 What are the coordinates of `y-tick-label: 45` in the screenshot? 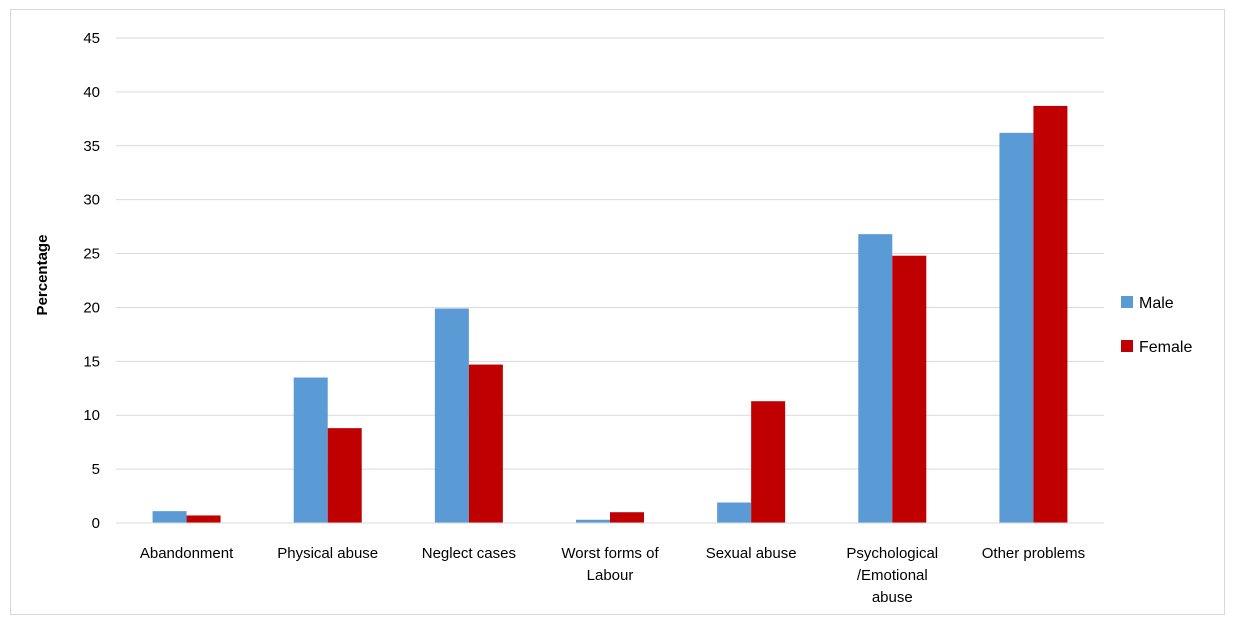 It's located at (91, 38).